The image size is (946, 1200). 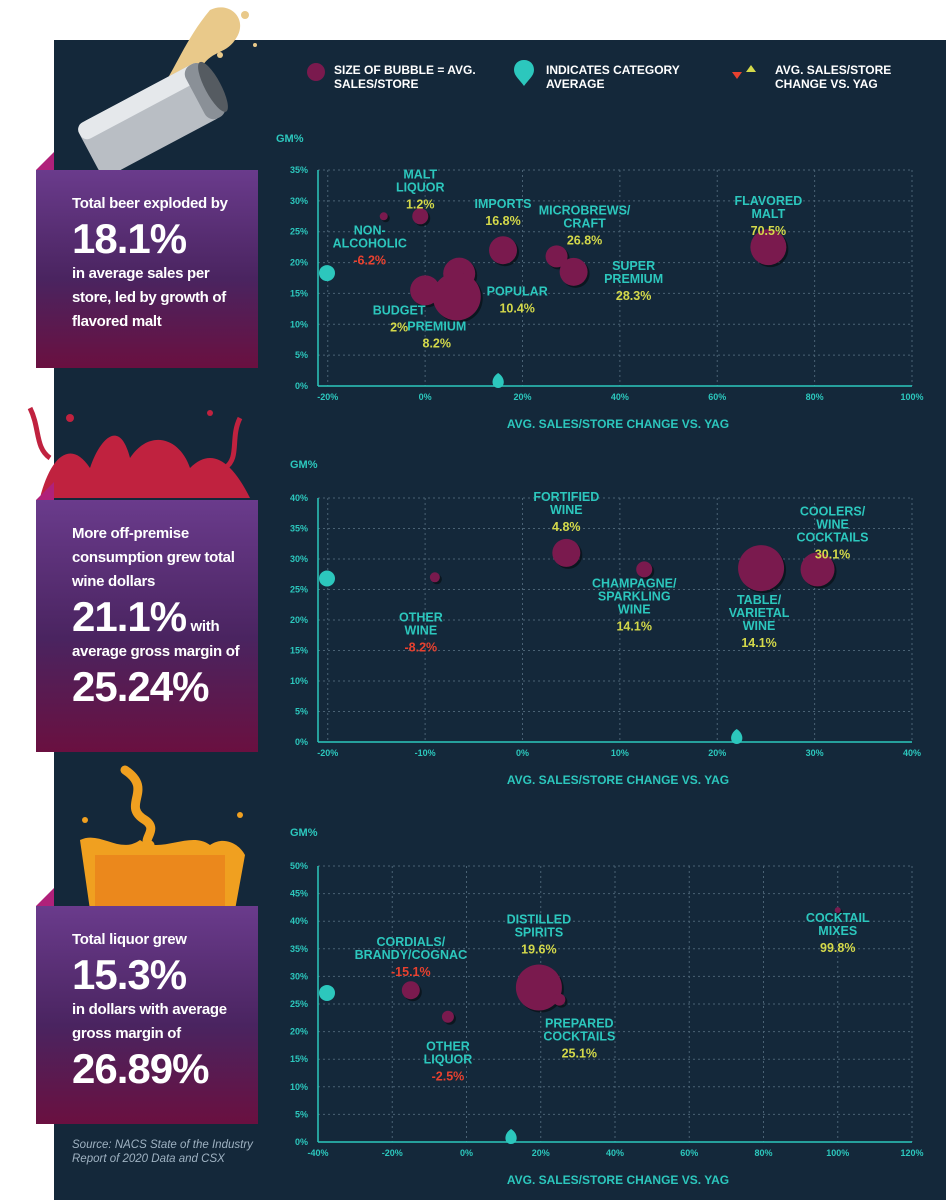 What do you see at coordinates (768, 231) in the screenshot?
I see `point-value: 70.5%` at bounding box center [768, 231].